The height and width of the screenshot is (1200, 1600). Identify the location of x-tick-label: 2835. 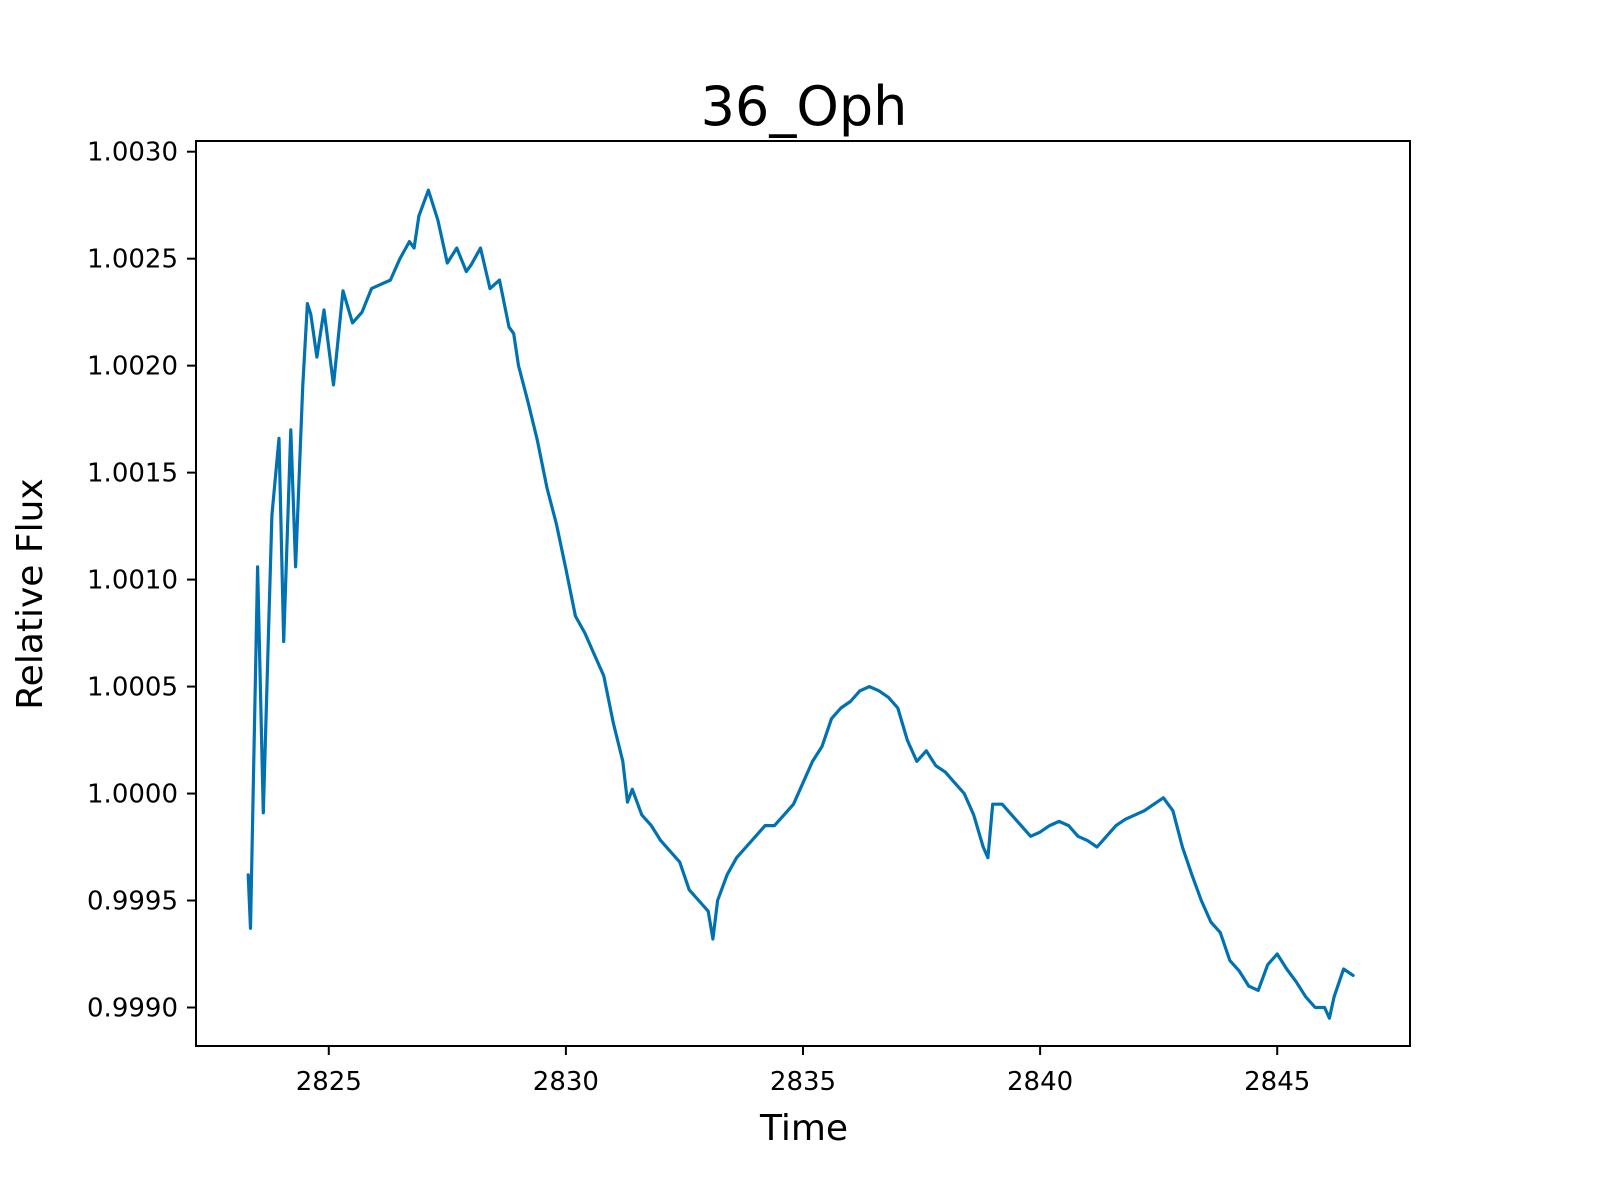
(803, 1082).